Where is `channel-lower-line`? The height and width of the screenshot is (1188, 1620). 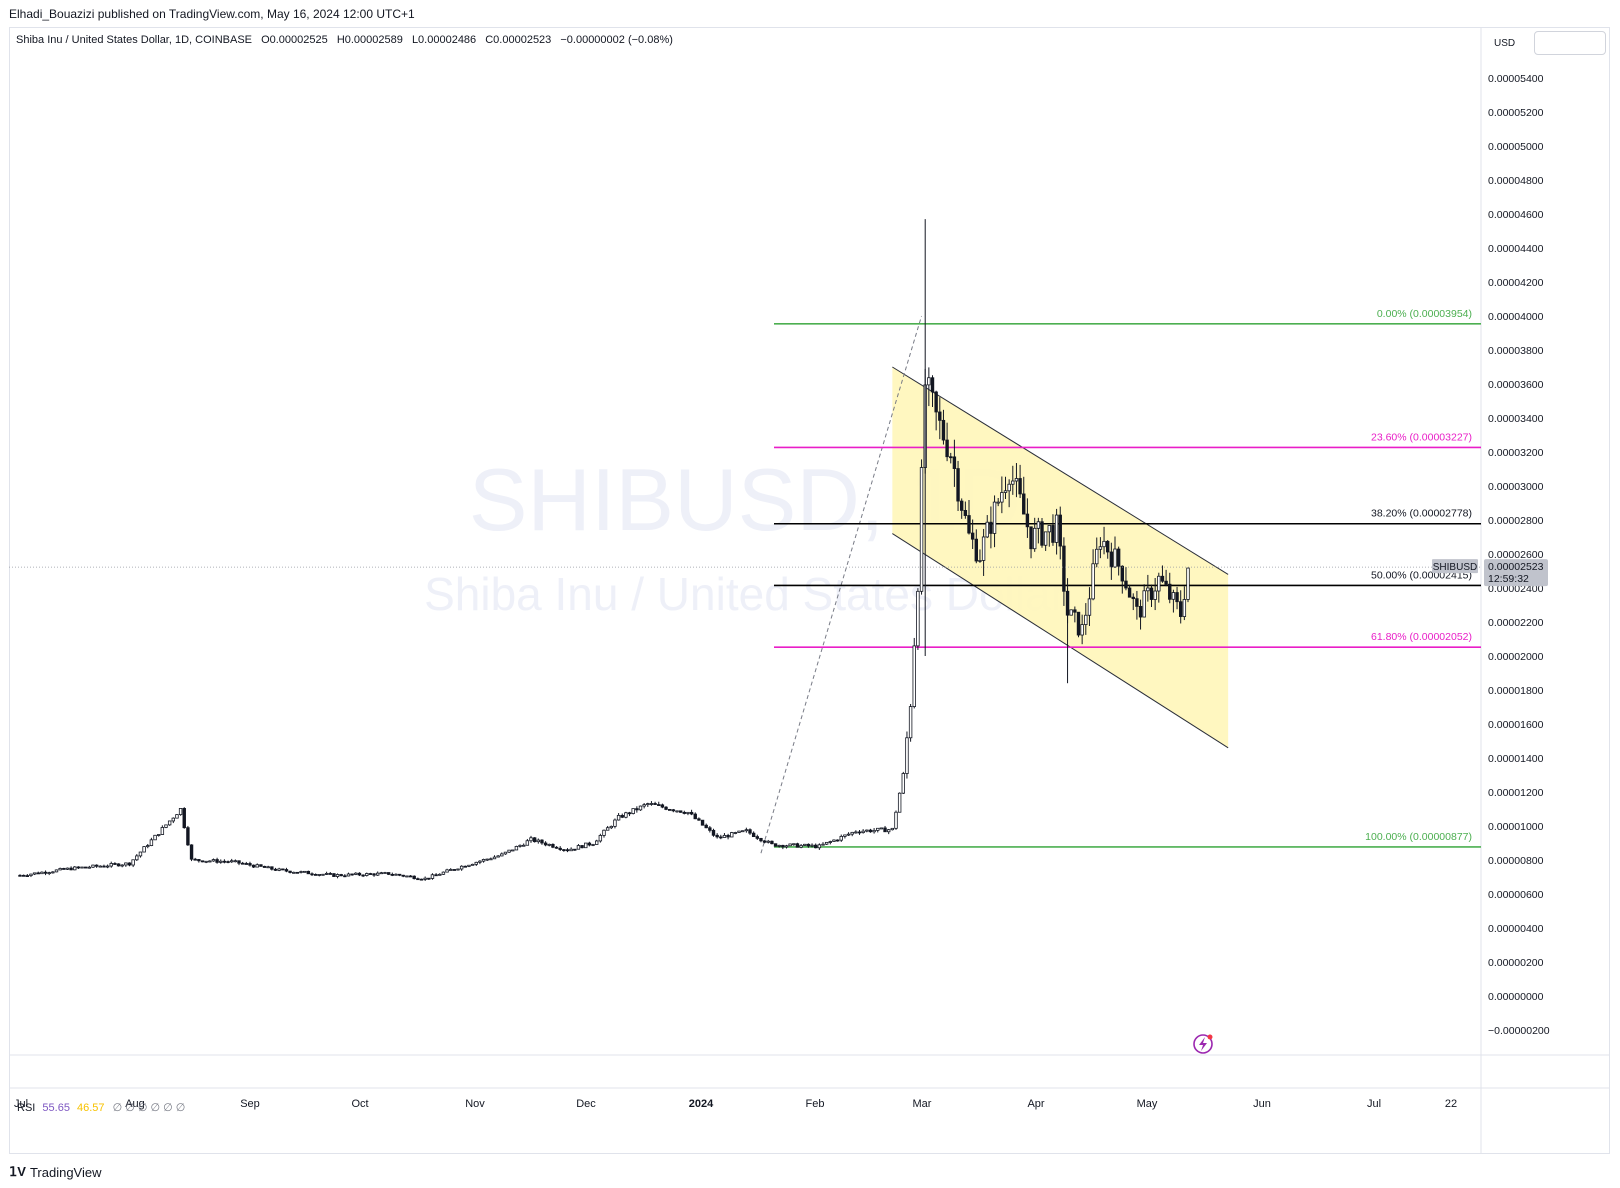 channel-lower-line is located at coordinates (1060, 641).